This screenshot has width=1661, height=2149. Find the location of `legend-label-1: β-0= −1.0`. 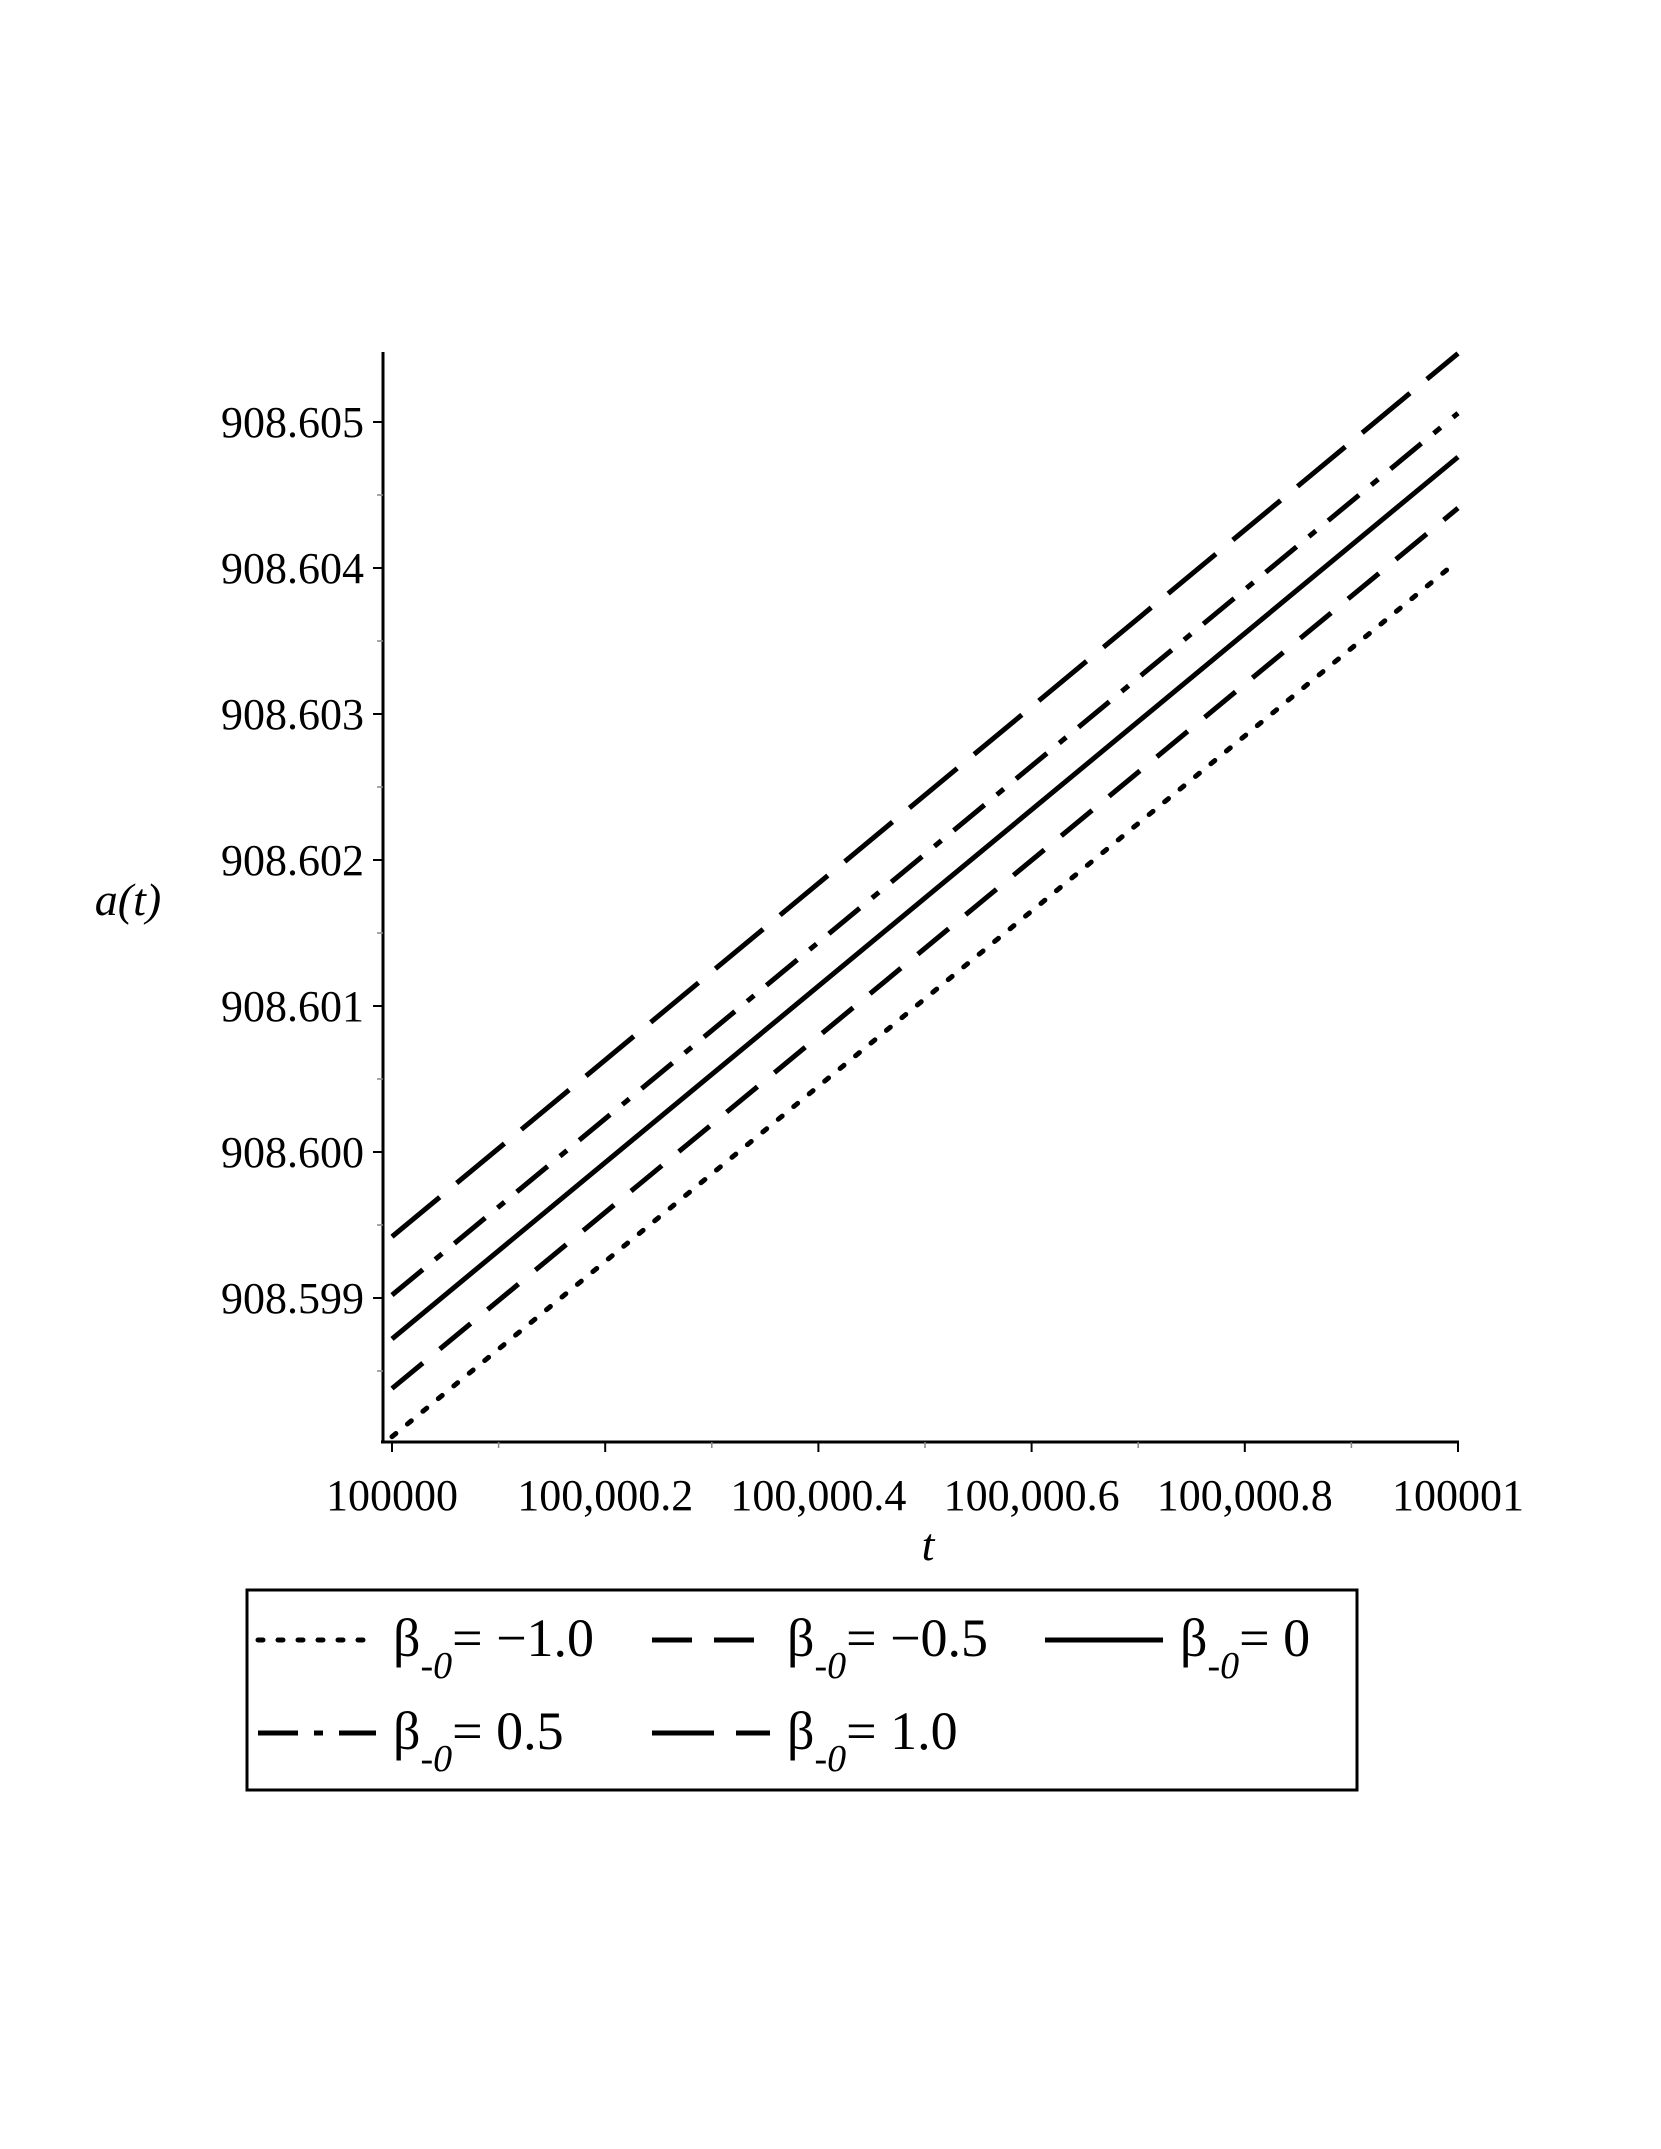

legend-label-1: β-0= −1.0 is located at coordinates (493, 1647).